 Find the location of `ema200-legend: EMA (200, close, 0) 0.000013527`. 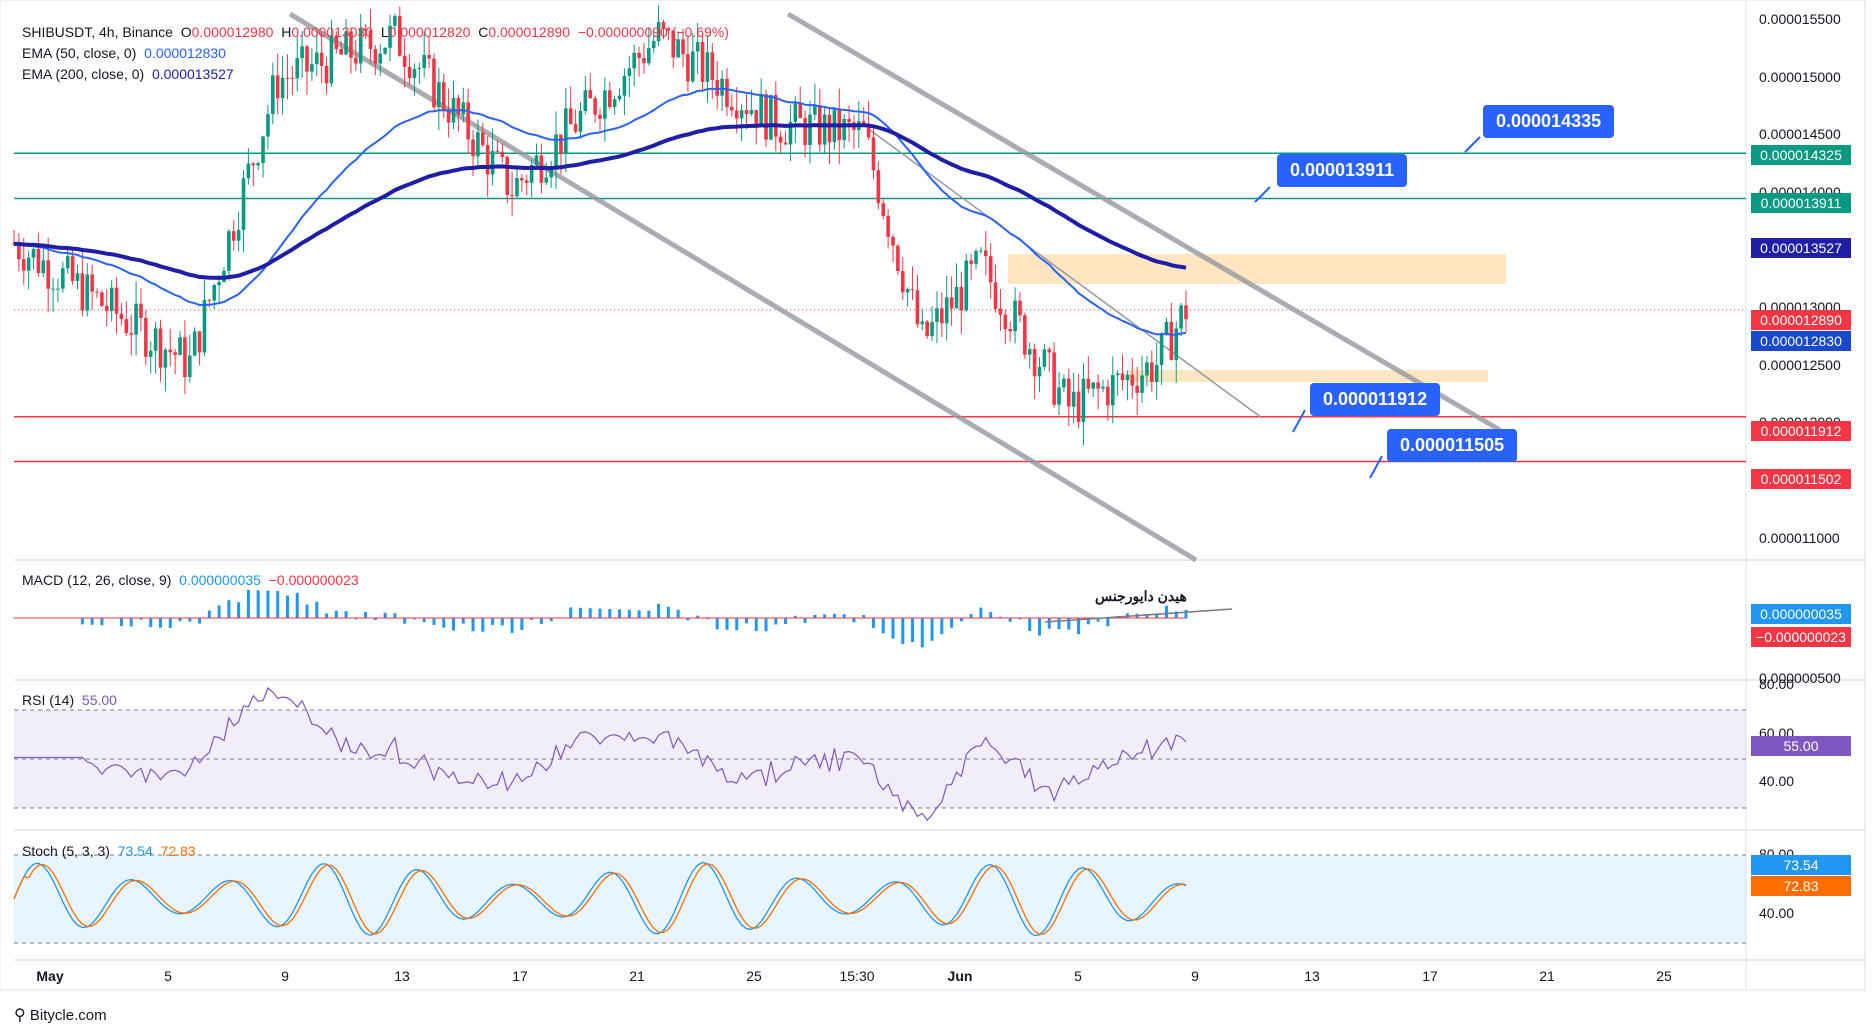

ema200-legend: EMA (200, close, 0) 0.000013527 is located at coordinates (128, 74).